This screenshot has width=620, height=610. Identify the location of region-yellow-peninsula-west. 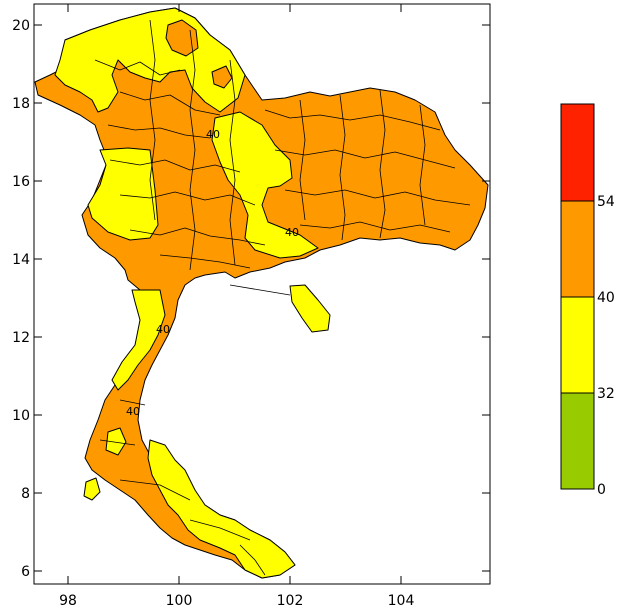
(138, 340).